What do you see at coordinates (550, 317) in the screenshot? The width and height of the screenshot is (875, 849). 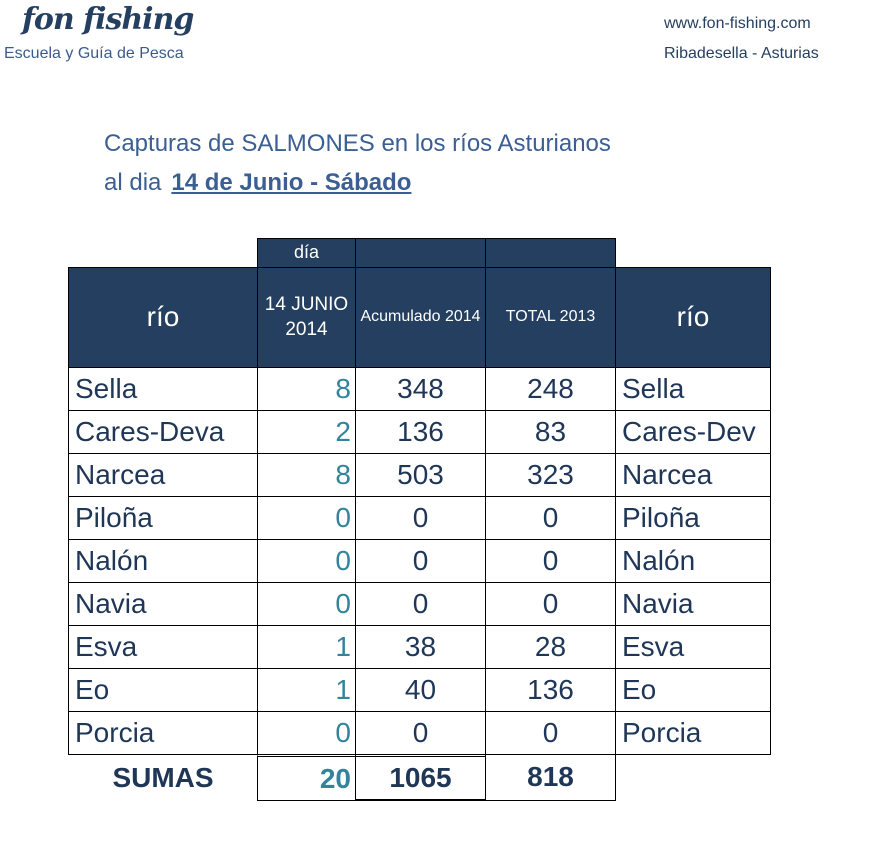 I see `column-header: TOTAL 2013` at bounding box center [550, 317].